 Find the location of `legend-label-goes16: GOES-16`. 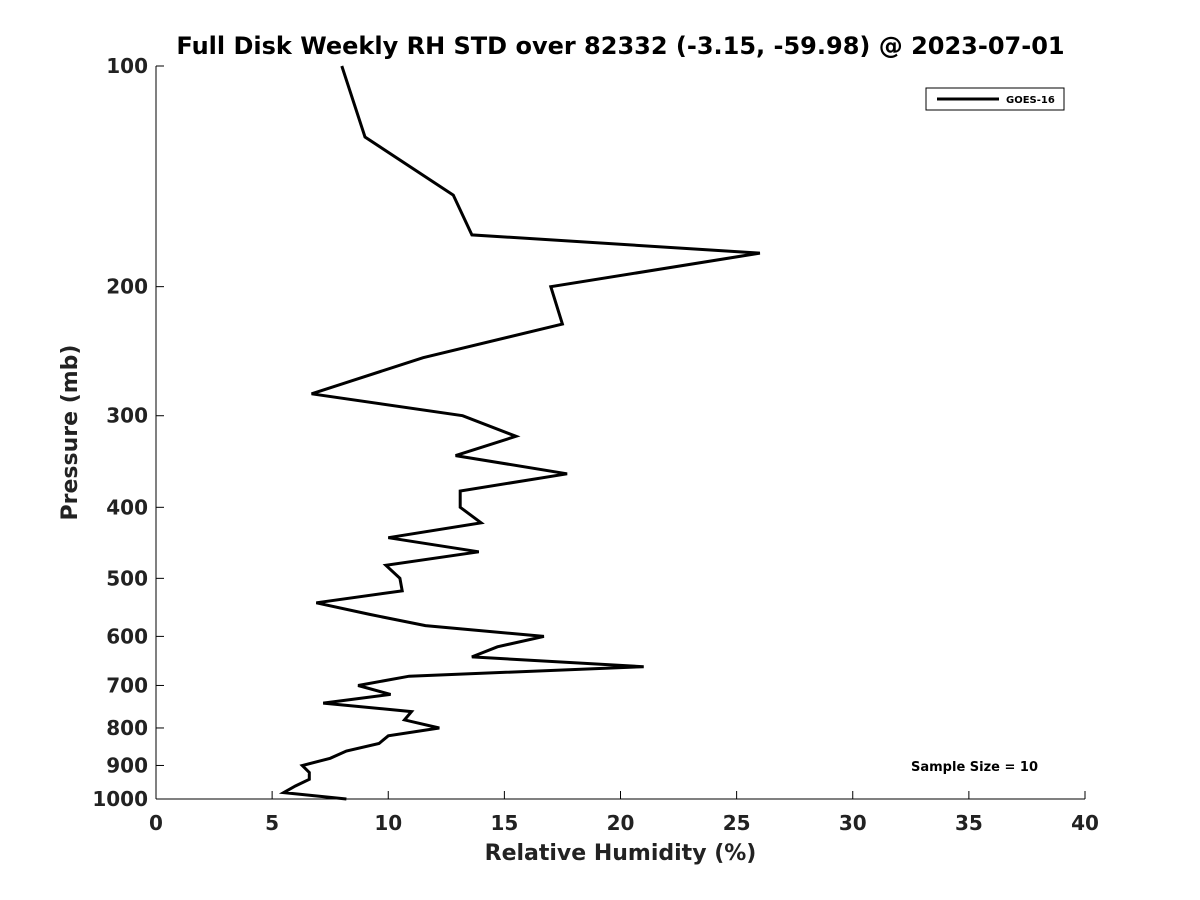

legend-label-goes16: GOES-16 is located at coordinates (1030, 100).